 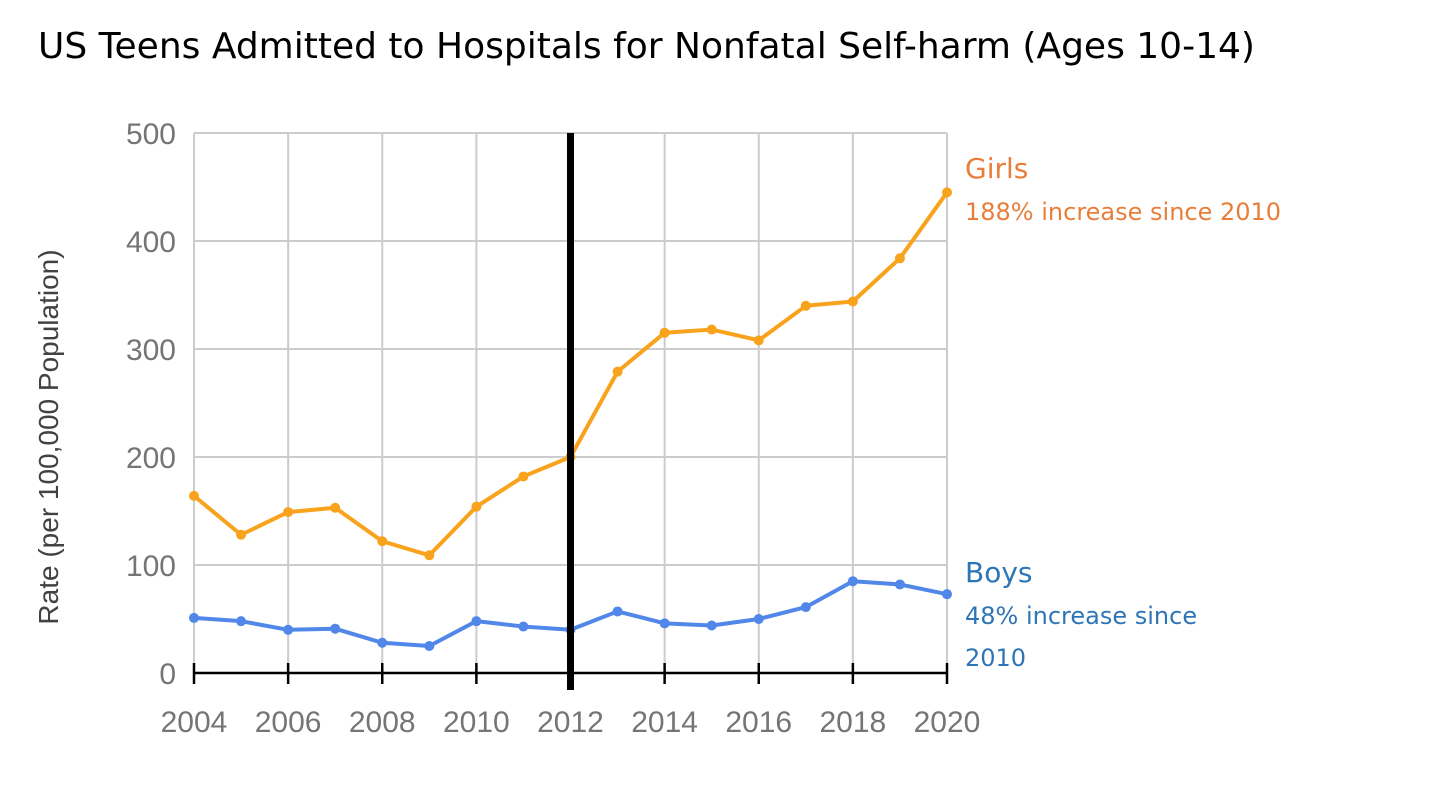 What do you see at coordinates (995, 658) in the screenshot?
I see `boys-annotation-text-line2: 2010` at bounding box center [995, 658].